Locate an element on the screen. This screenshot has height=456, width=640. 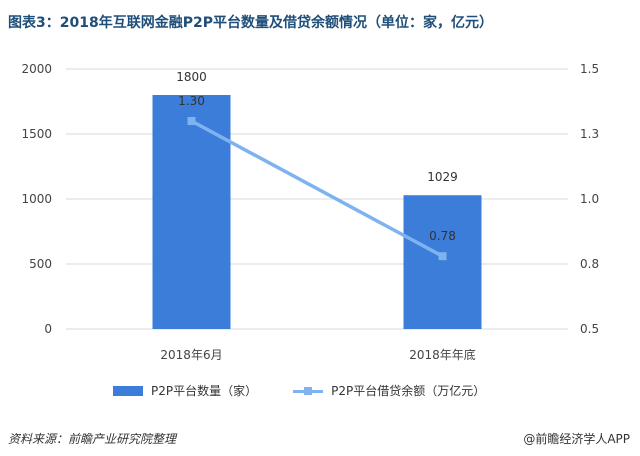
brand-credit: @前瞻经济学人APP is located at coordinates (576, 439).